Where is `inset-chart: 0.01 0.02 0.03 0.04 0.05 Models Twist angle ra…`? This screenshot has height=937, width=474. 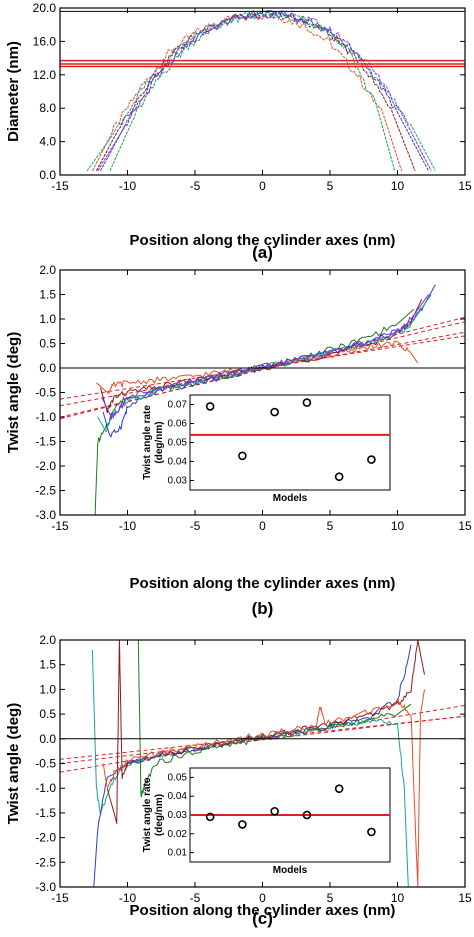
inset-chart: 0.01 0.02 0.03 0.04 0.05 Models Twist angle ra… is located at coordinates (266, 821).